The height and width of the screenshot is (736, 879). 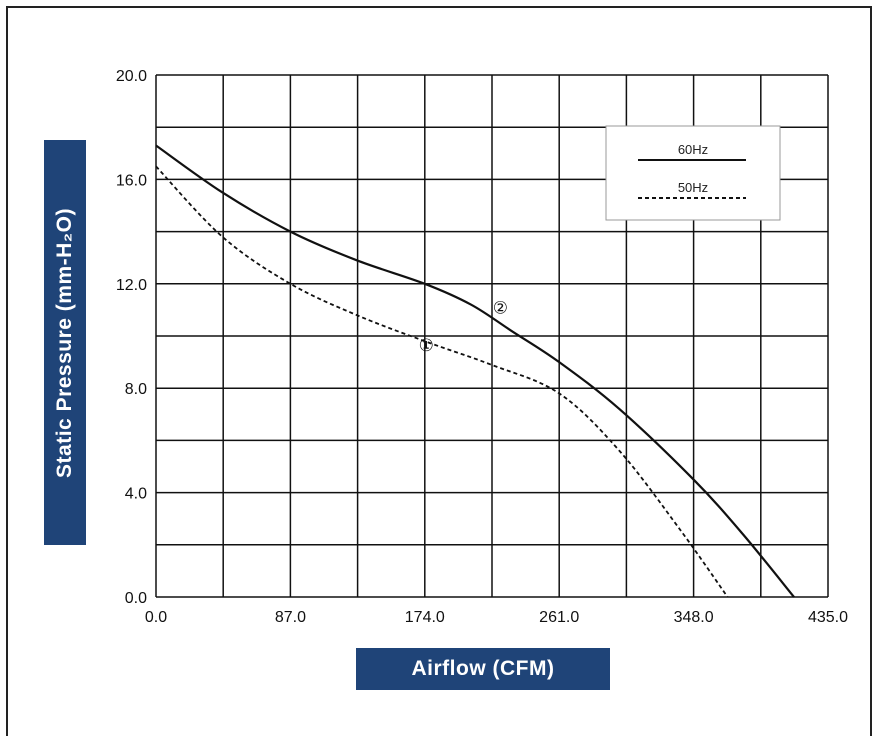 I want to click on y-tick-label: 16.0, so click(x=131, y=180).